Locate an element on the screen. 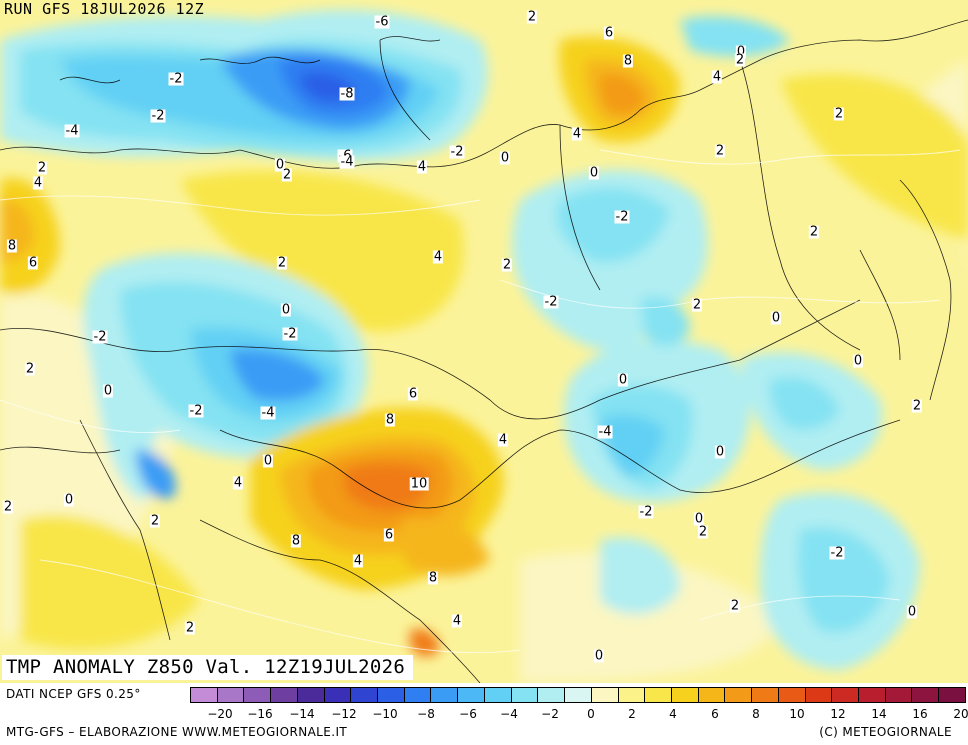 Image resolution: width=968 pixels, height=745 pixels. colorbar-tick-label: −2 is located at coordinates (550, 714).